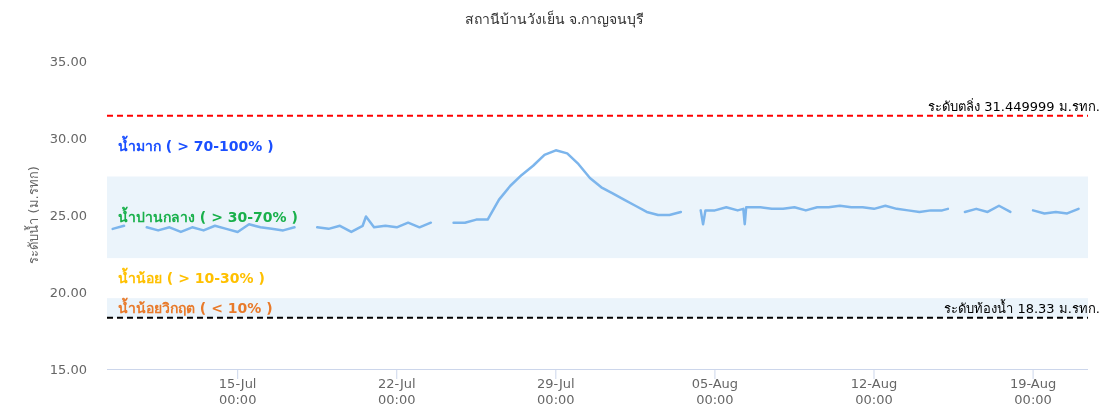  Describe the element at coordinates (68, 138) in the screenshot. I see `y-tick-label: 30.00` at that location.